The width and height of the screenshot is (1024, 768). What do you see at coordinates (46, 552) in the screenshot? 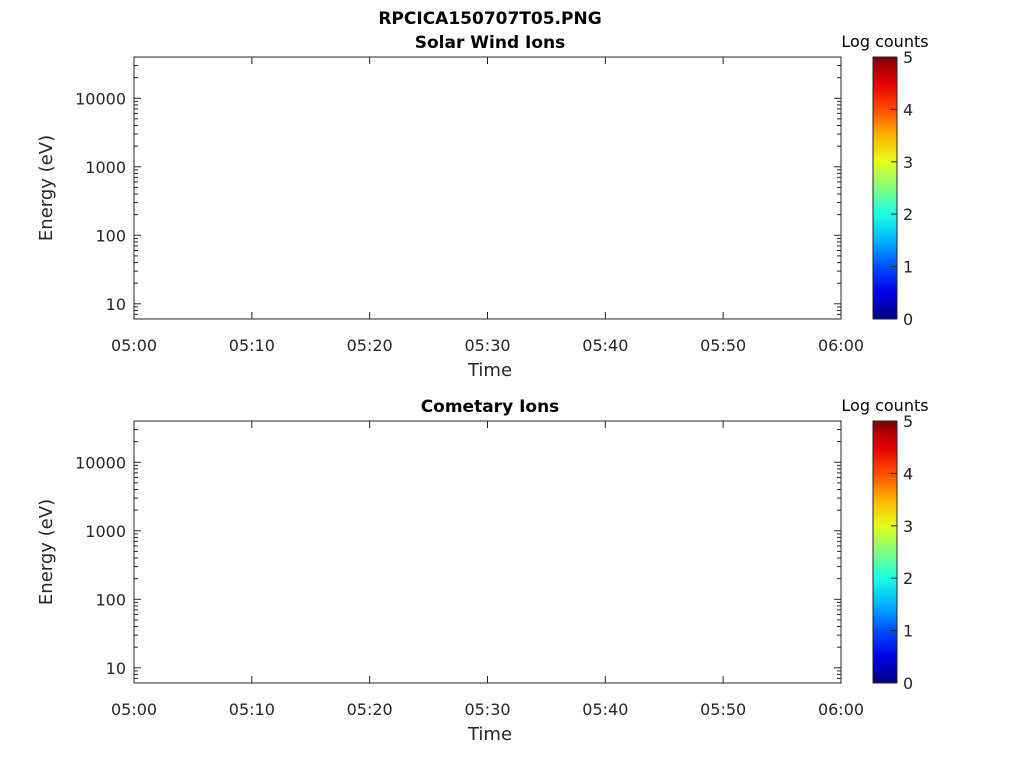
I see `y-axis-label-cometary: Energy (eV)` at bounding box center [46, 552].